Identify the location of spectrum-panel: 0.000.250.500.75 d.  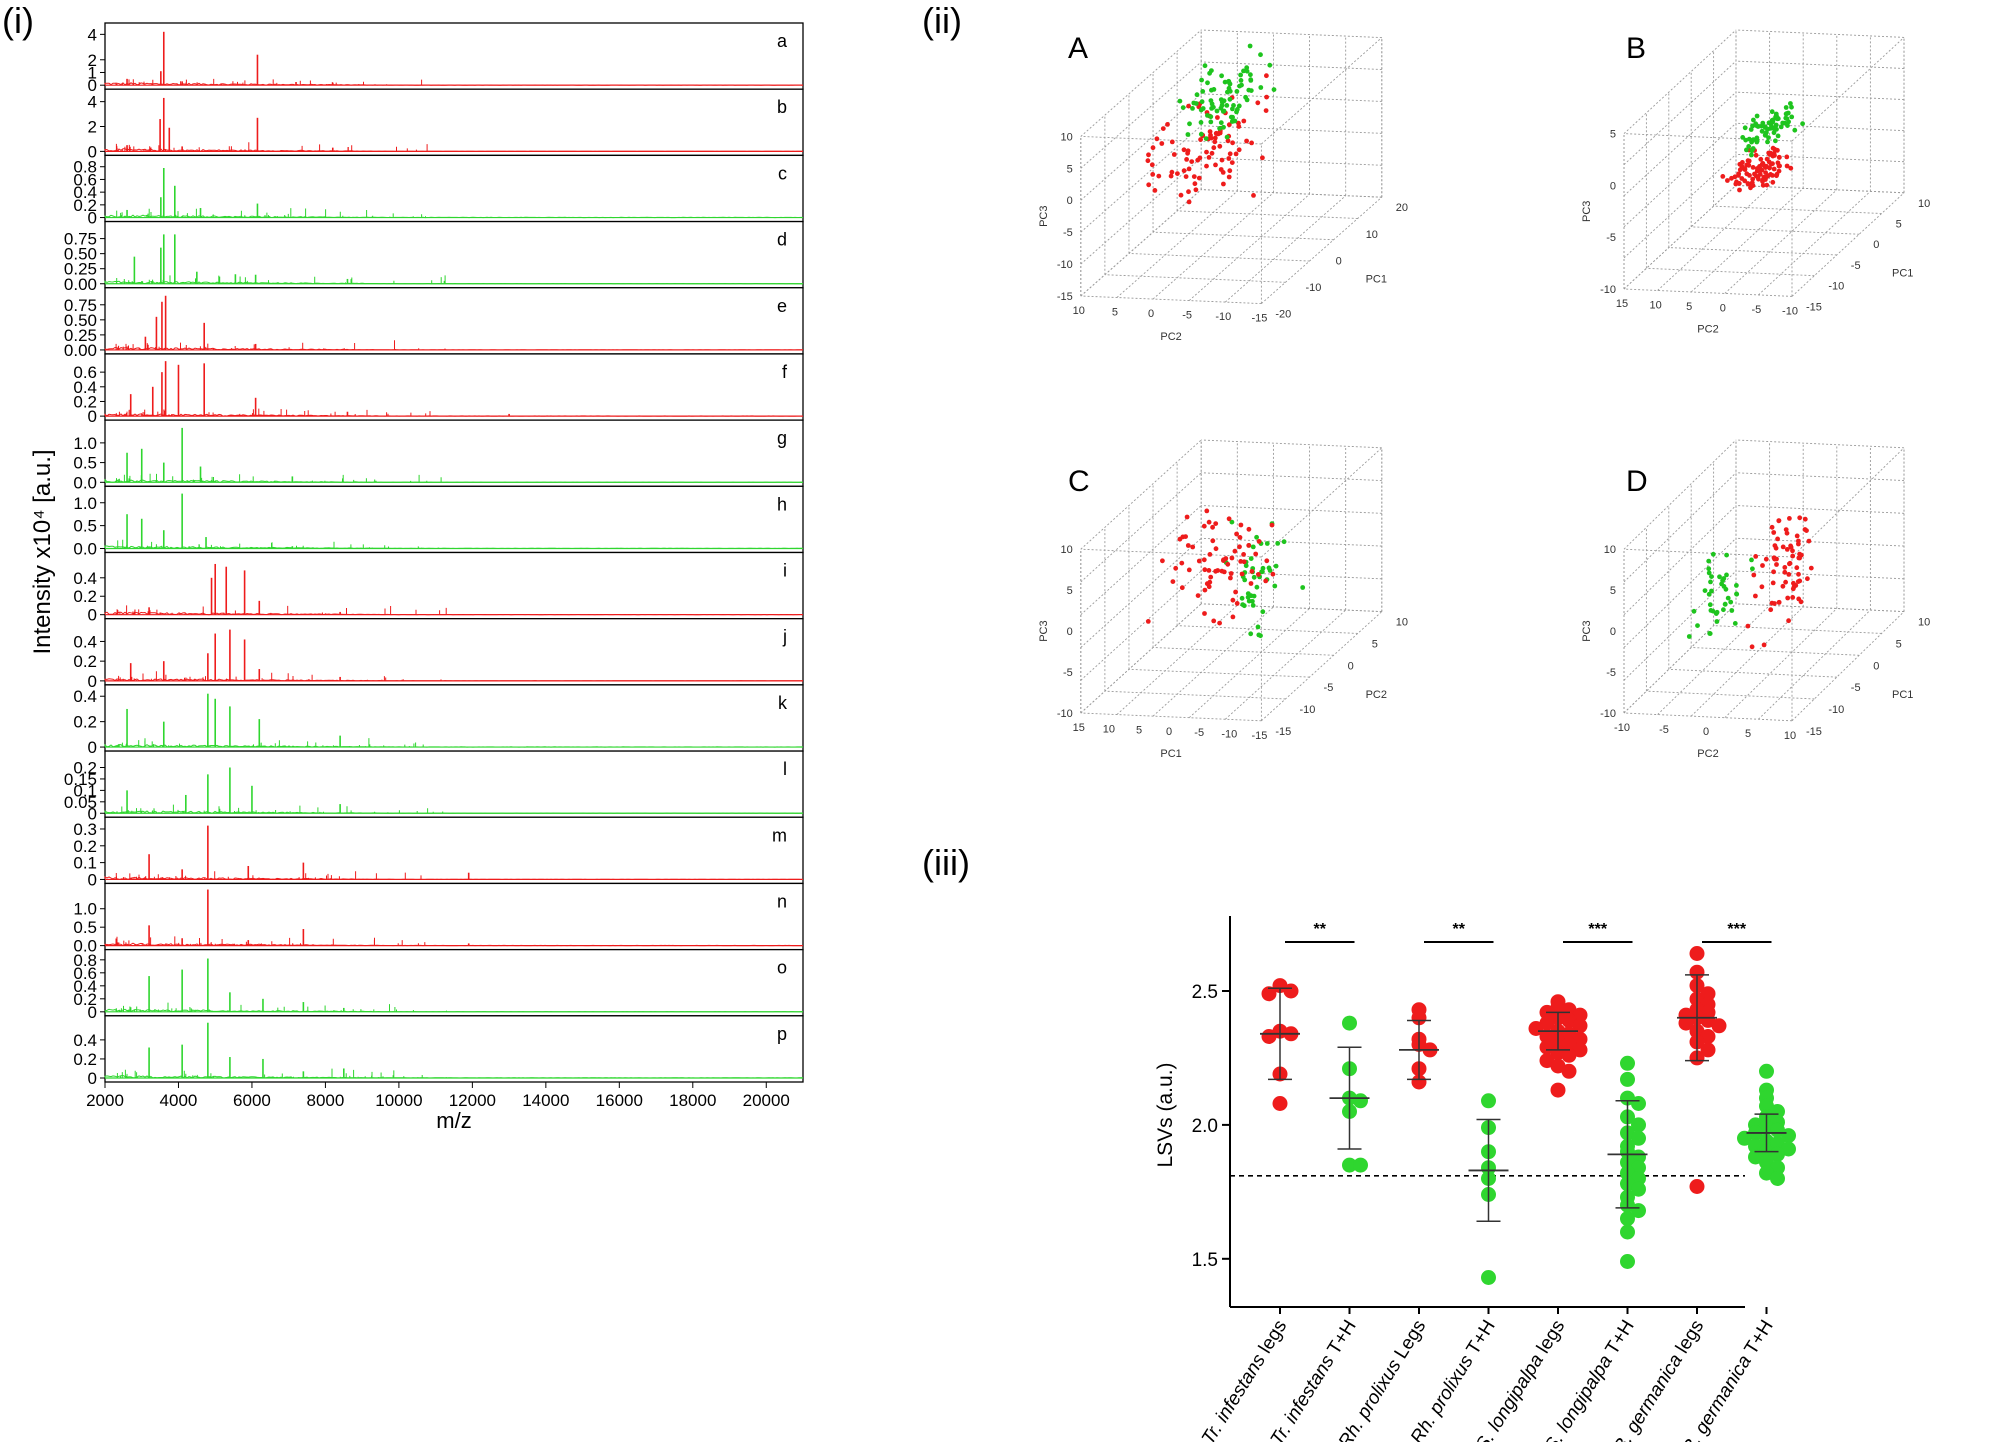
(434, 257).